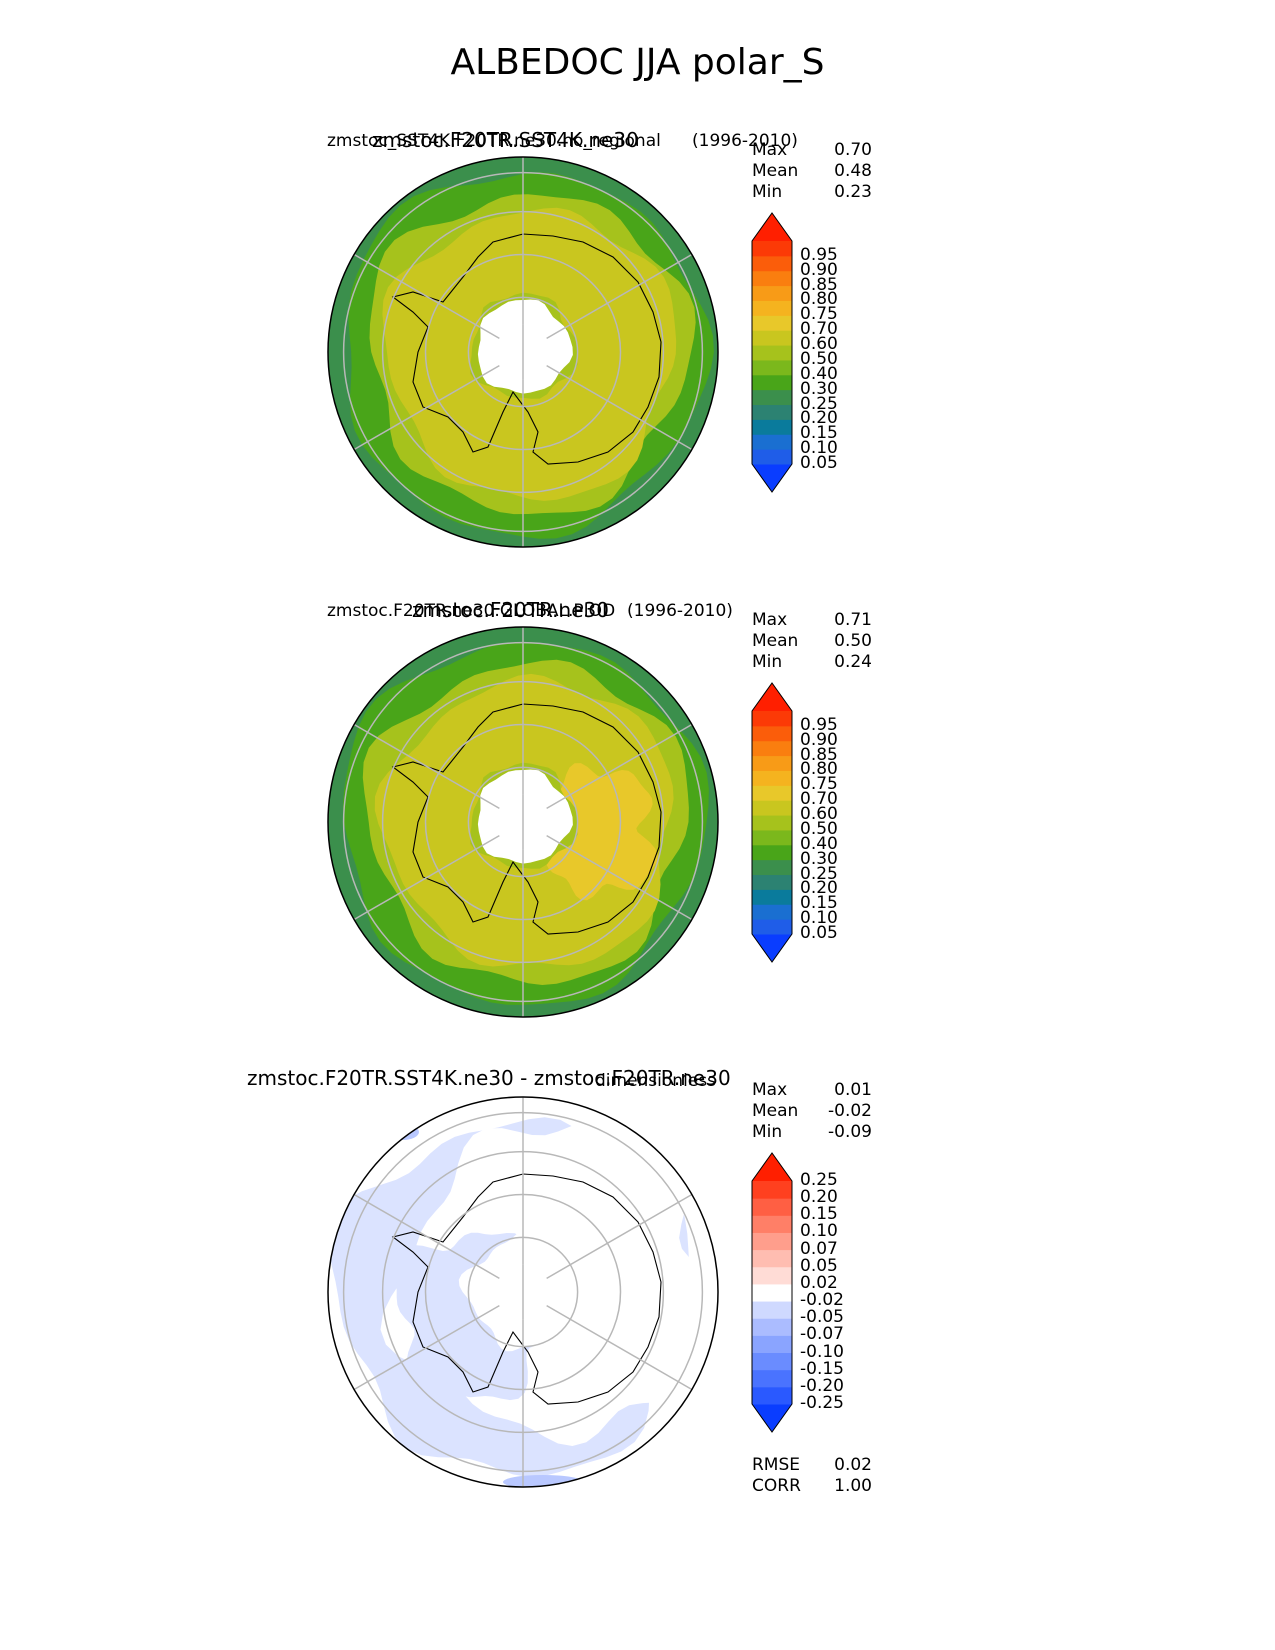  What do you see at coordinates (772, 478) in the screenshot?
I see `colorbar-extend-min` at bounding box center [772, 478].